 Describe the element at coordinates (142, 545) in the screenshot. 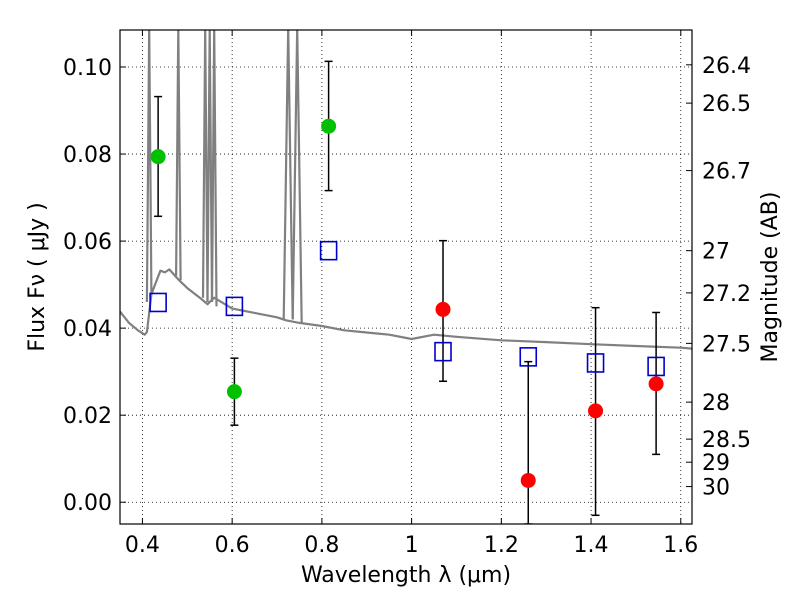

I see `x-tick-label: 0.4` at that location.